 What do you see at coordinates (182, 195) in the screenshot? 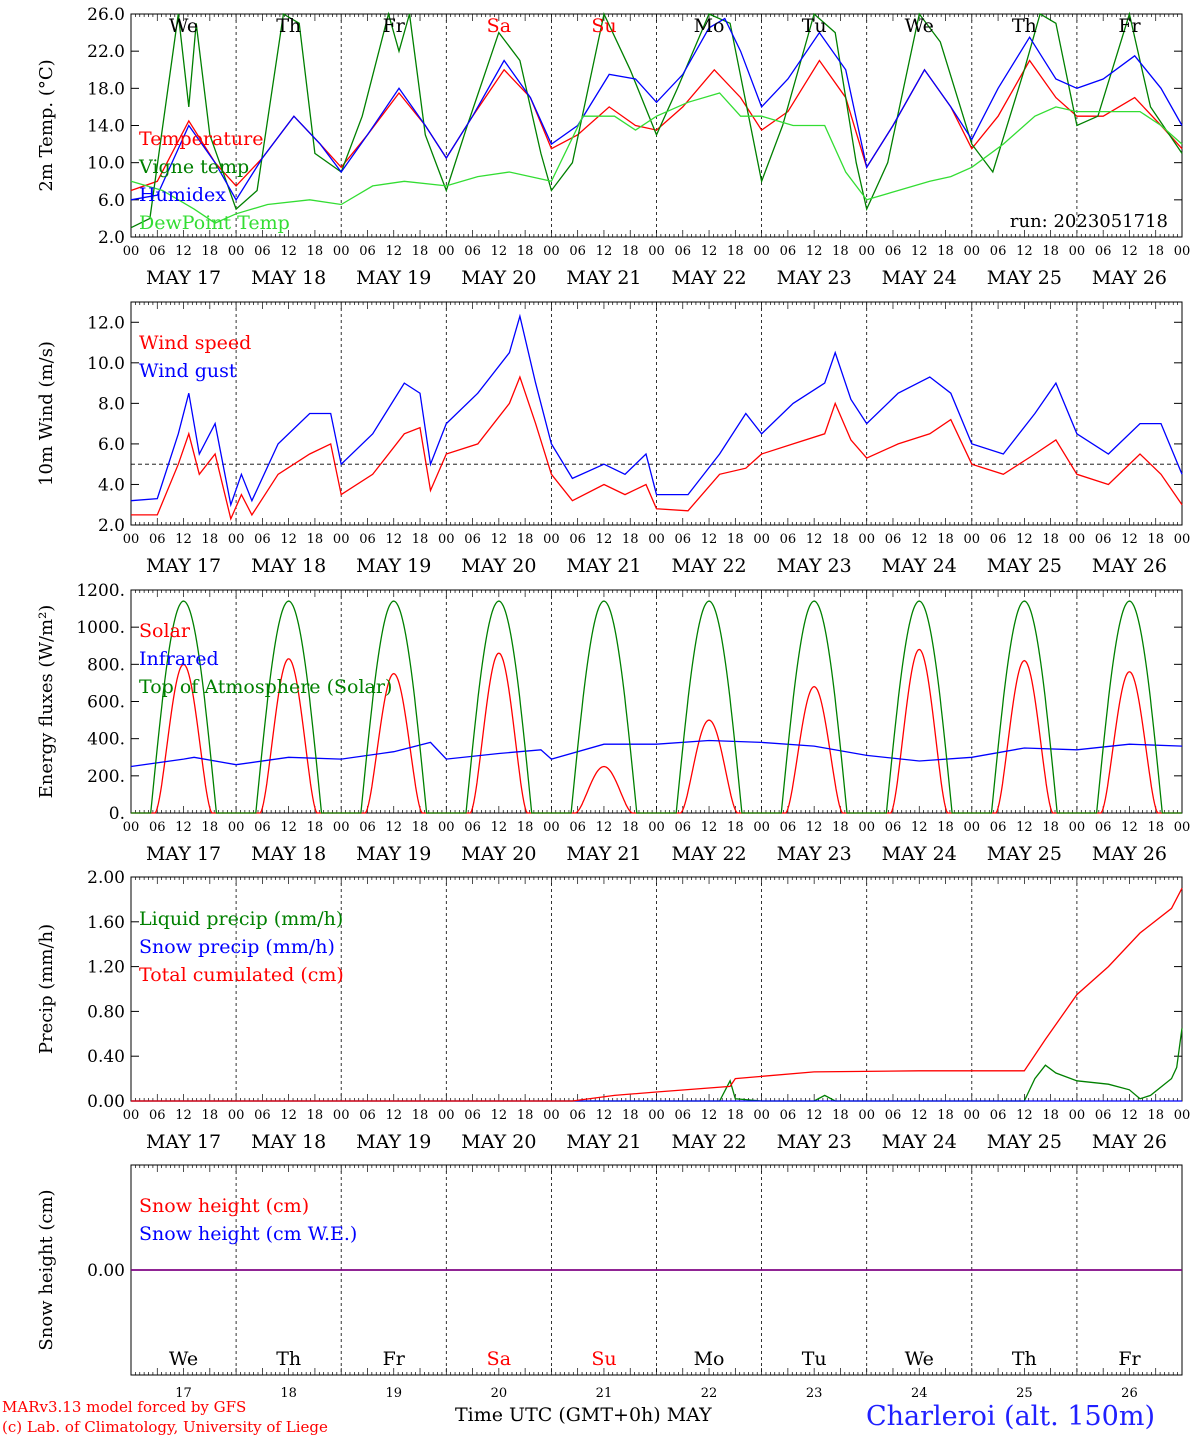
I see `legend-entry: Humidex` at bounding box center [182, 195].